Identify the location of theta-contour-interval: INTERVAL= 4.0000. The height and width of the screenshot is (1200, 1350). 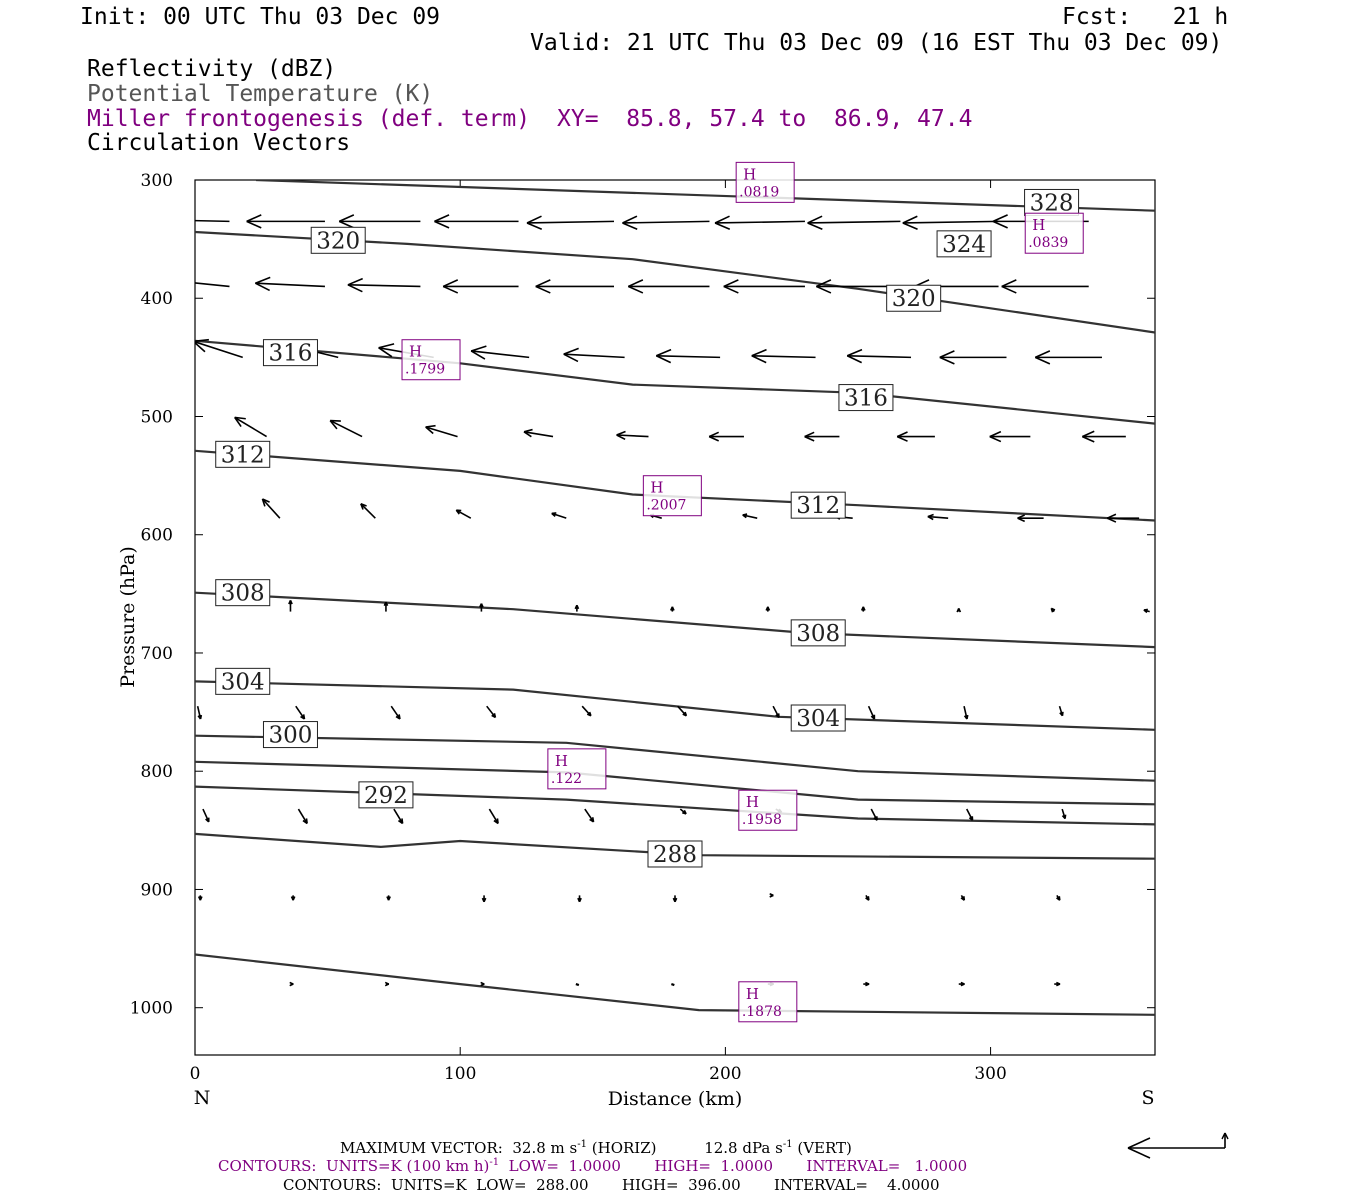
(857, 1185).